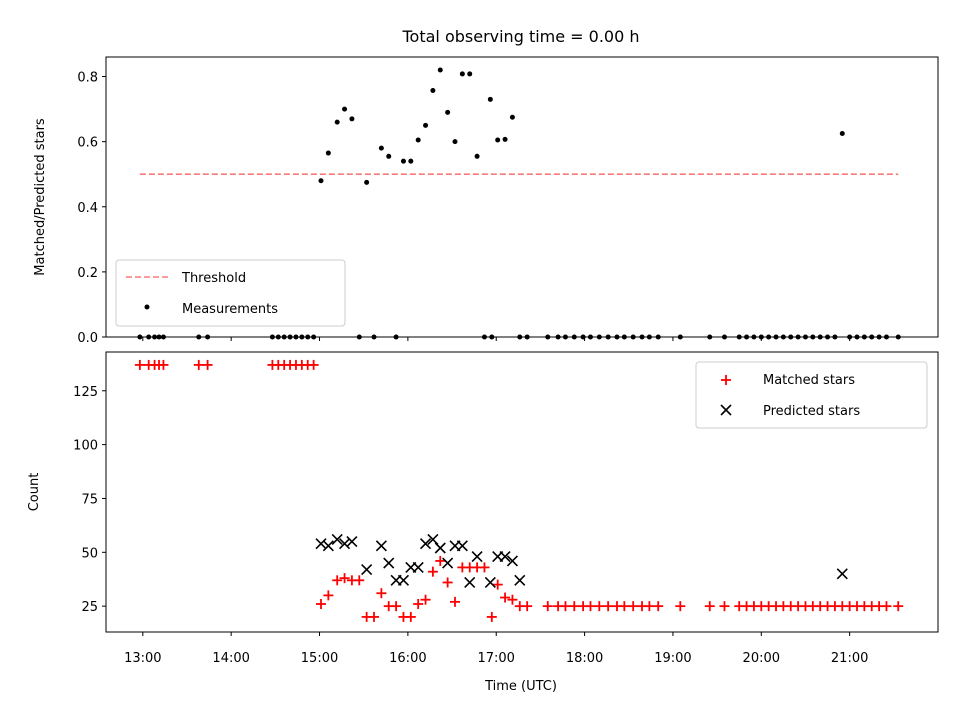 The height and width of the screenshot is (724, 960). I want to click on legend-predicted-swatch, so click(726, 410).